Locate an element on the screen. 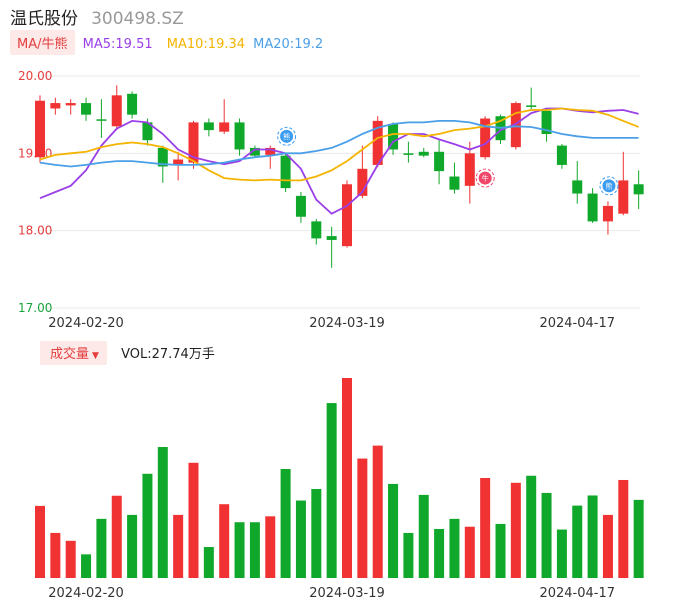 This screenshot has height=606, width=686. volume-value: VOL:27.74万手 is located at coordinates (168, 354).